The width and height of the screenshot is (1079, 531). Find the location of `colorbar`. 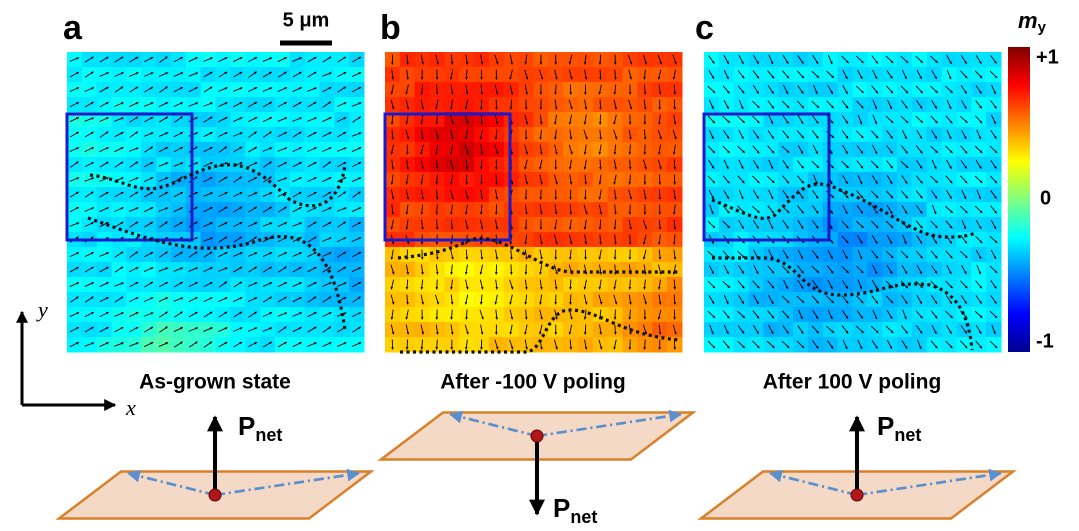

colorbar is located at coordinates (1019, 199).